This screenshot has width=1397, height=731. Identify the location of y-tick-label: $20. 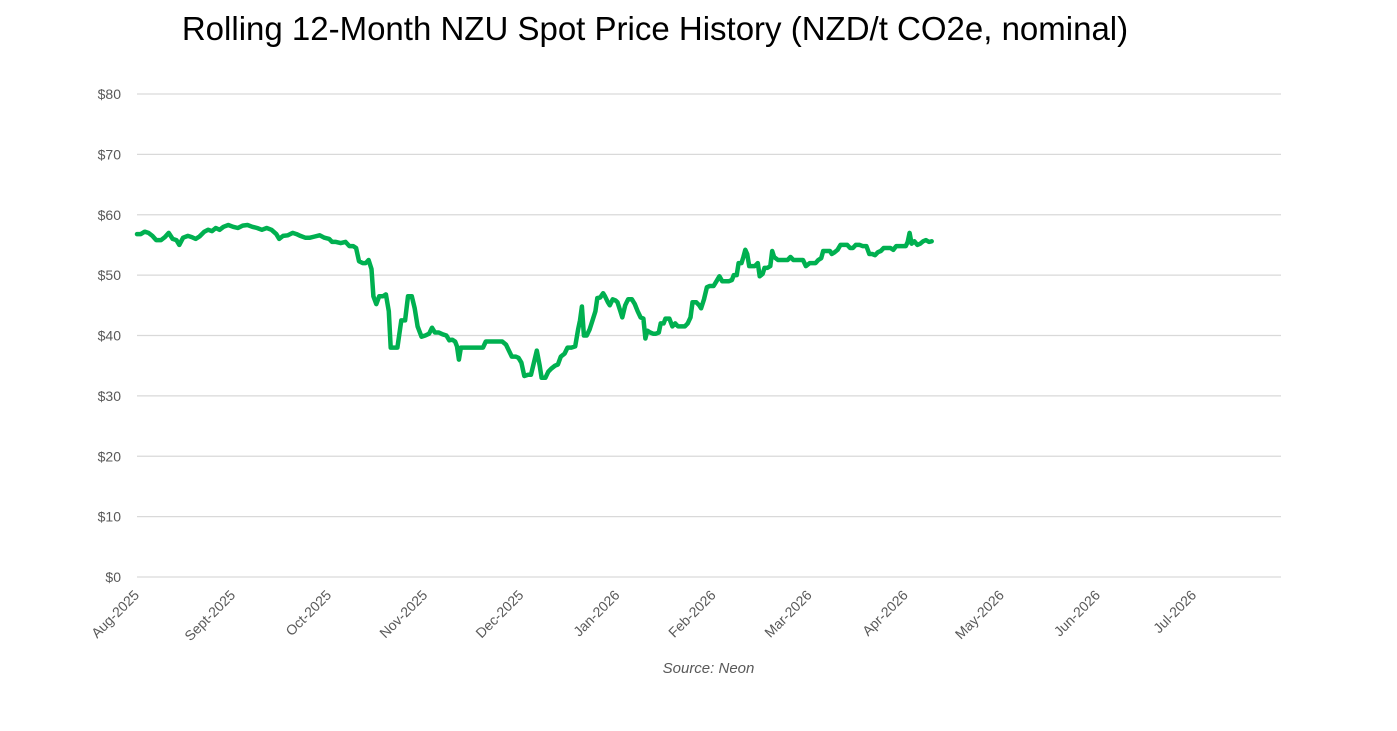
(110, 456).